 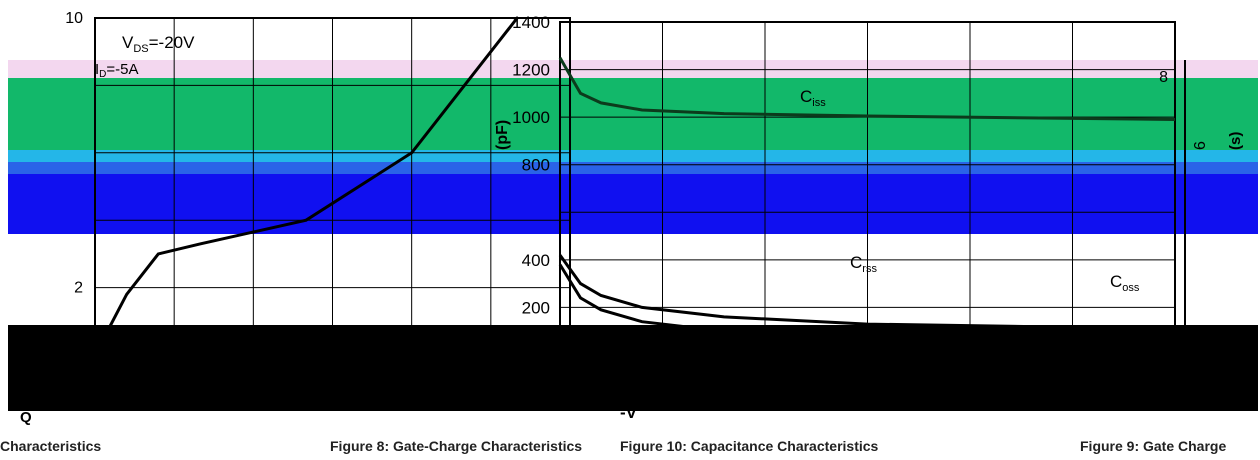 What do you see at coordinates (1200, 145) in the screenshot?
I see `y-tick-label: 6` at bounding box center [1200, 145].